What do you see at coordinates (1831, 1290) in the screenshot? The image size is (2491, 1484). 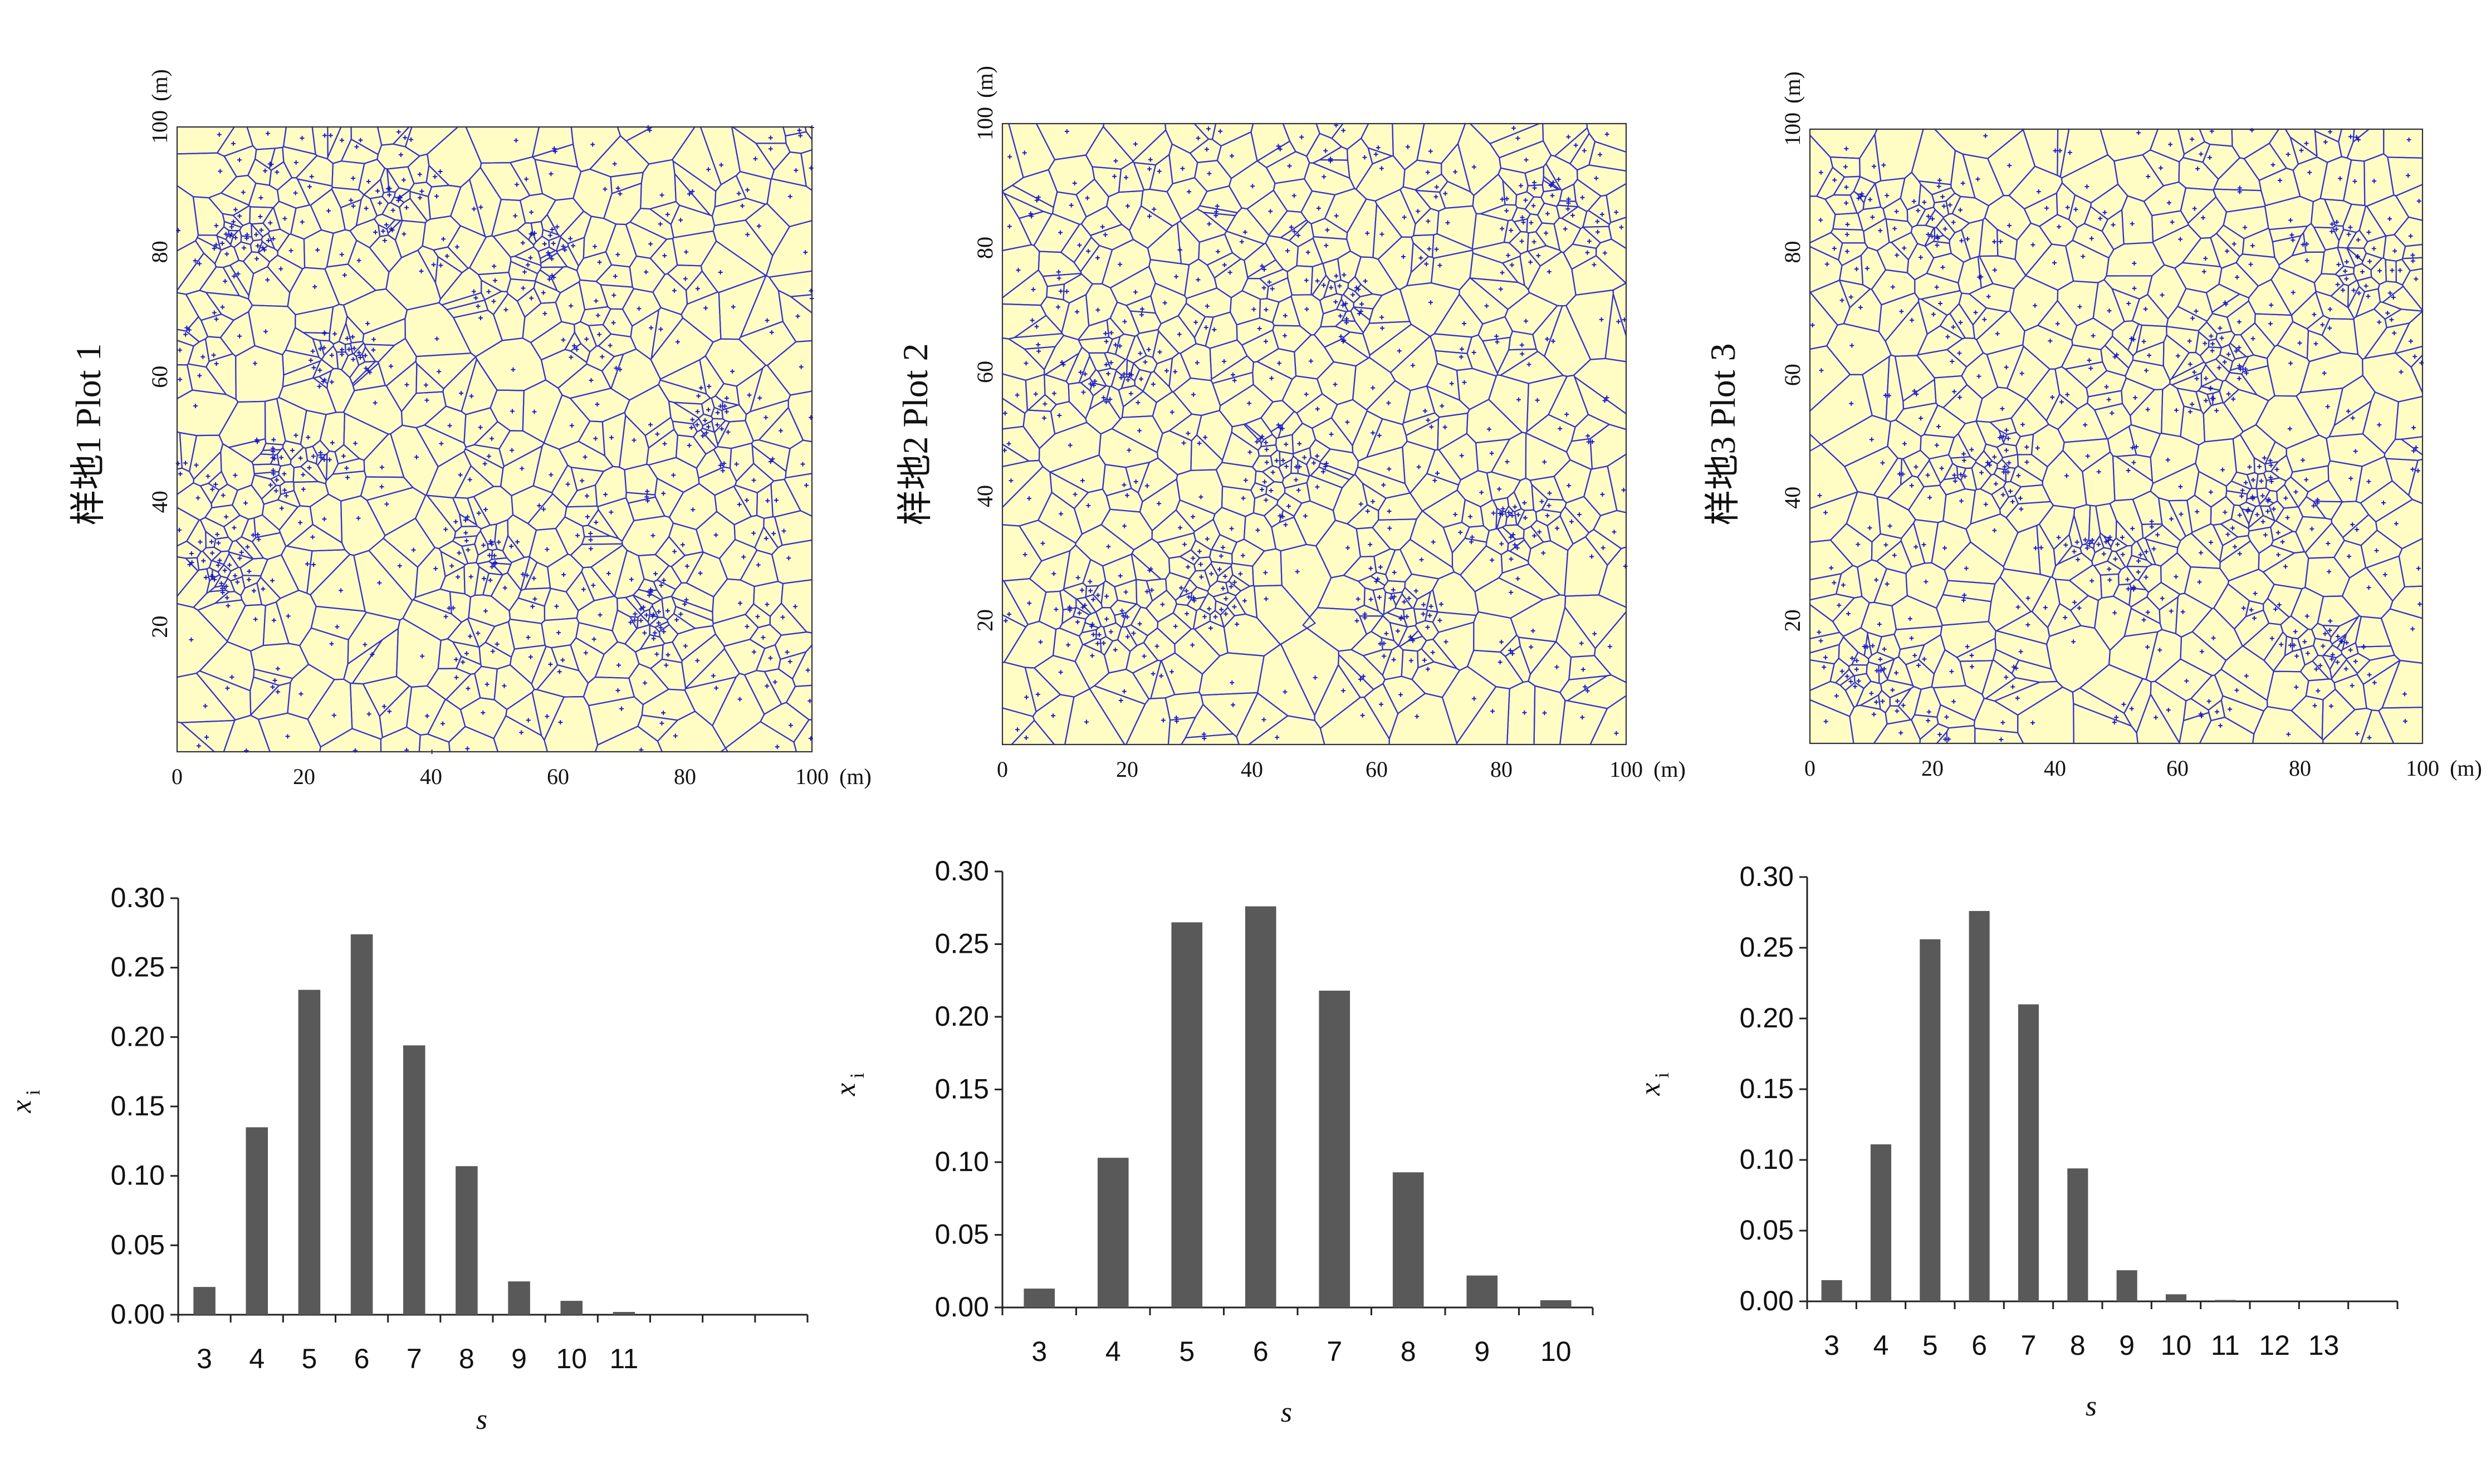 I see `bar` at bounding box center [1831, 1290].